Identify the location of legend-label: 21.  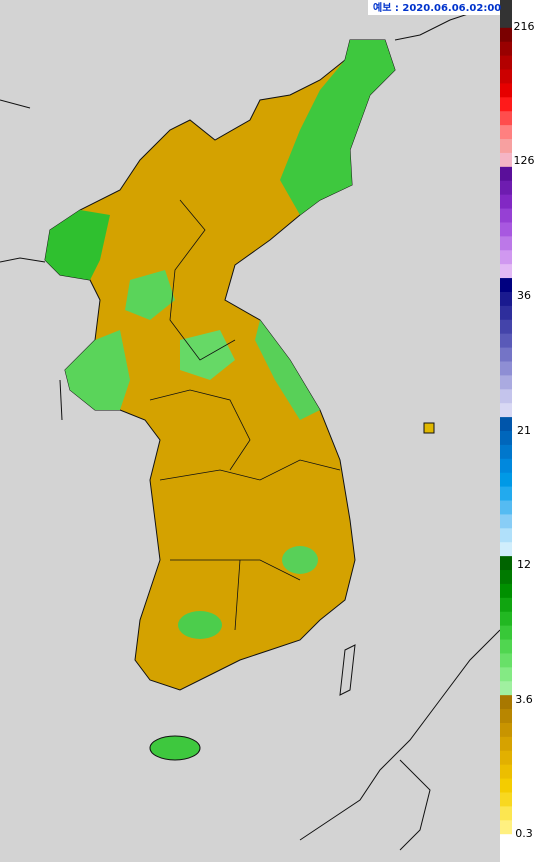
(524, 430).